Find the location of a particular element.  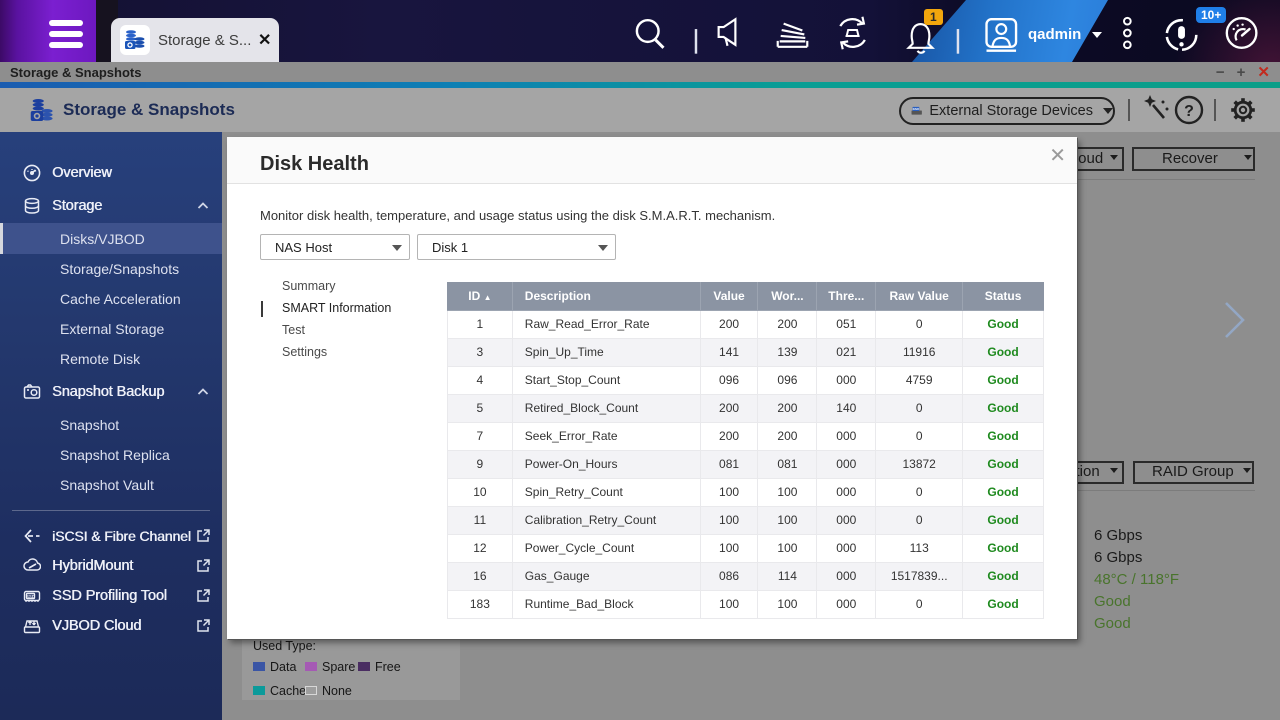

svg-text: SSD is located at coordinates (30, 596).